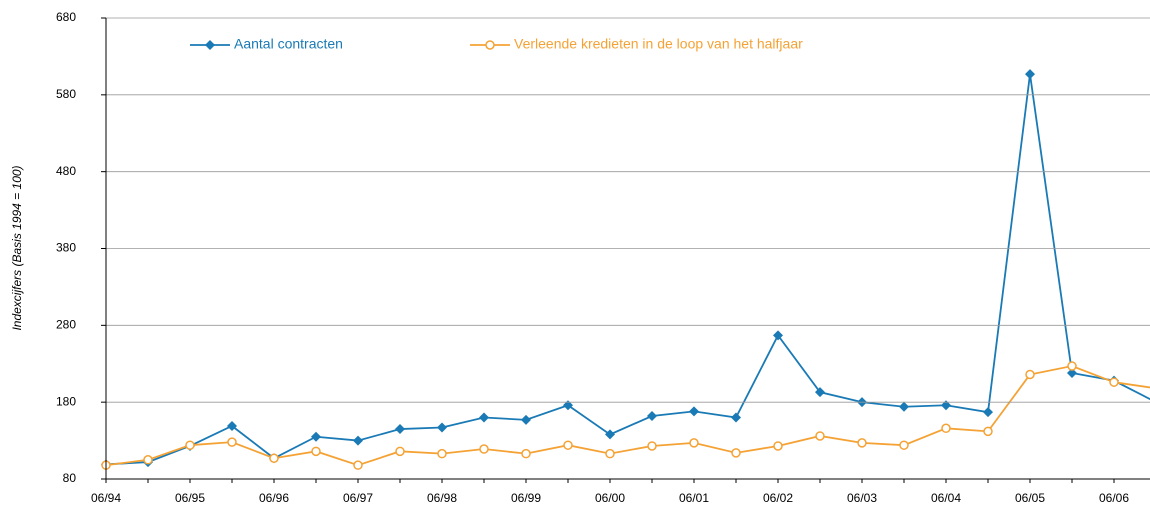 The width and height of the screenshot is (1150, 513). I want to click on x-tick-label: 06/96, so click(274, 498).